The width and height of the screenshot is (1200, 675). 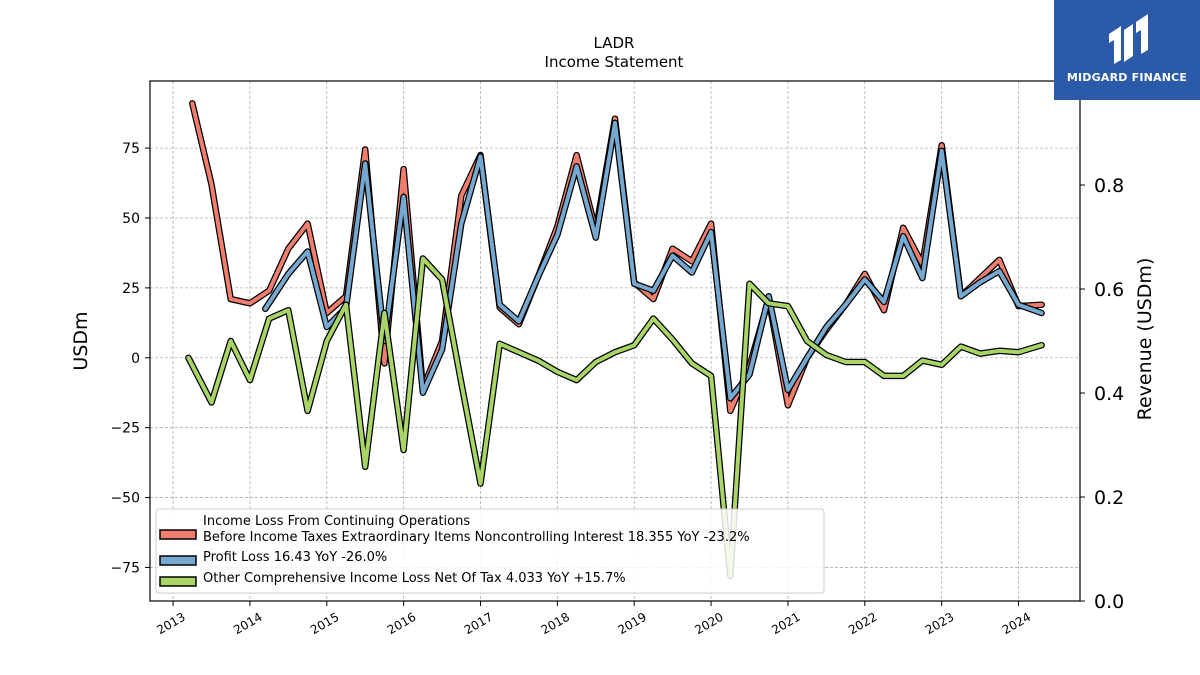 I want to click on y2-tick-label: 0.4, so click(x=1109, y=394).